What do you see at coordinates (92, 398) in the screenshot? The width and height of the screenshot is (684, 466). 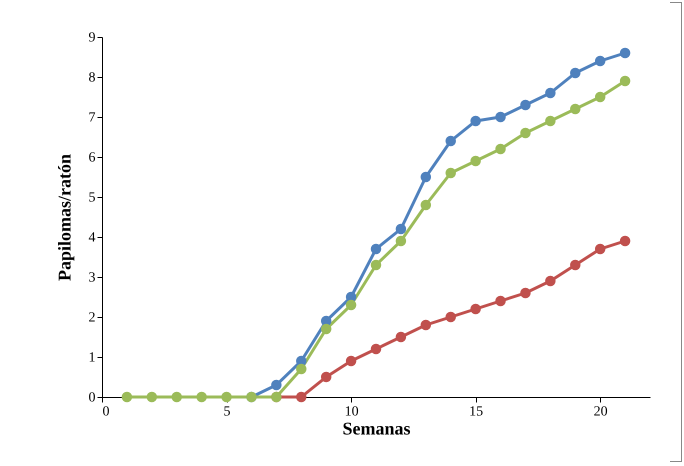 I see `y-tick-label: 0` at bounding box center [92, 398].